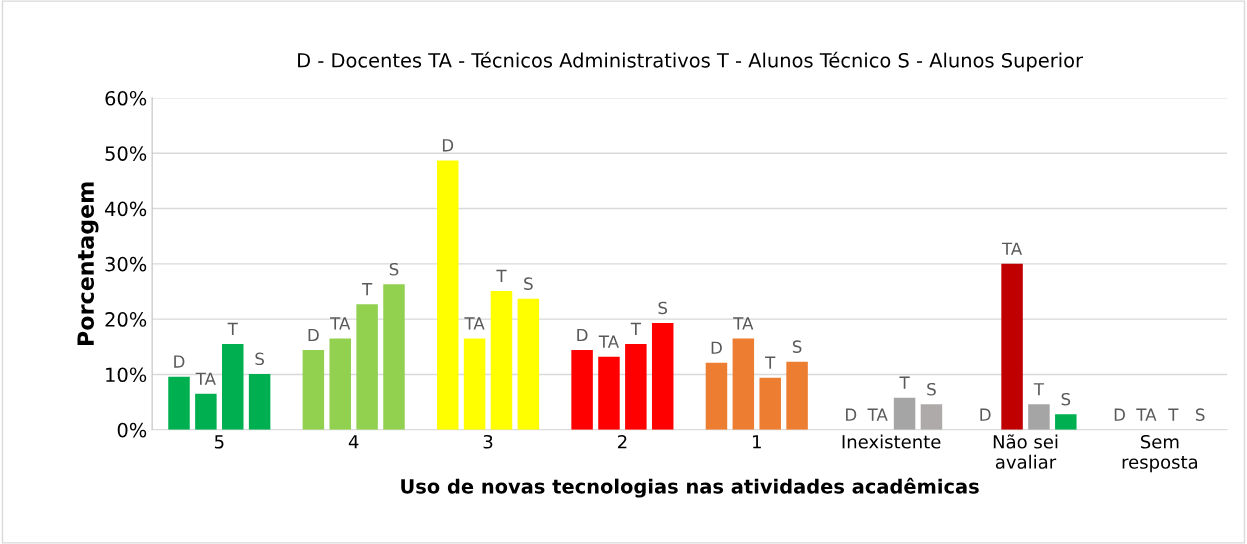 The image size is (1247, 544). Describe the element at coordinates (622, 441) in the screenshot. I see `x-tick-label: 2` at that location.